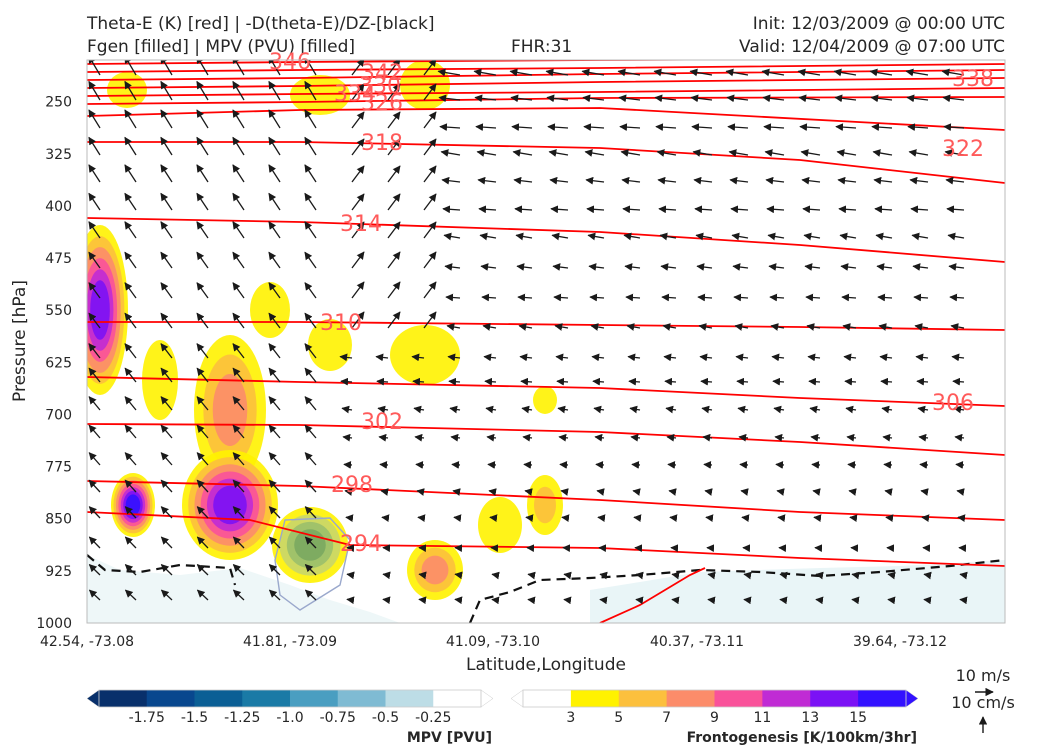  Describe the element at coordinates (433, 718) in the screenshot. I see `colorbar-tick-label: -0.25` at that location.